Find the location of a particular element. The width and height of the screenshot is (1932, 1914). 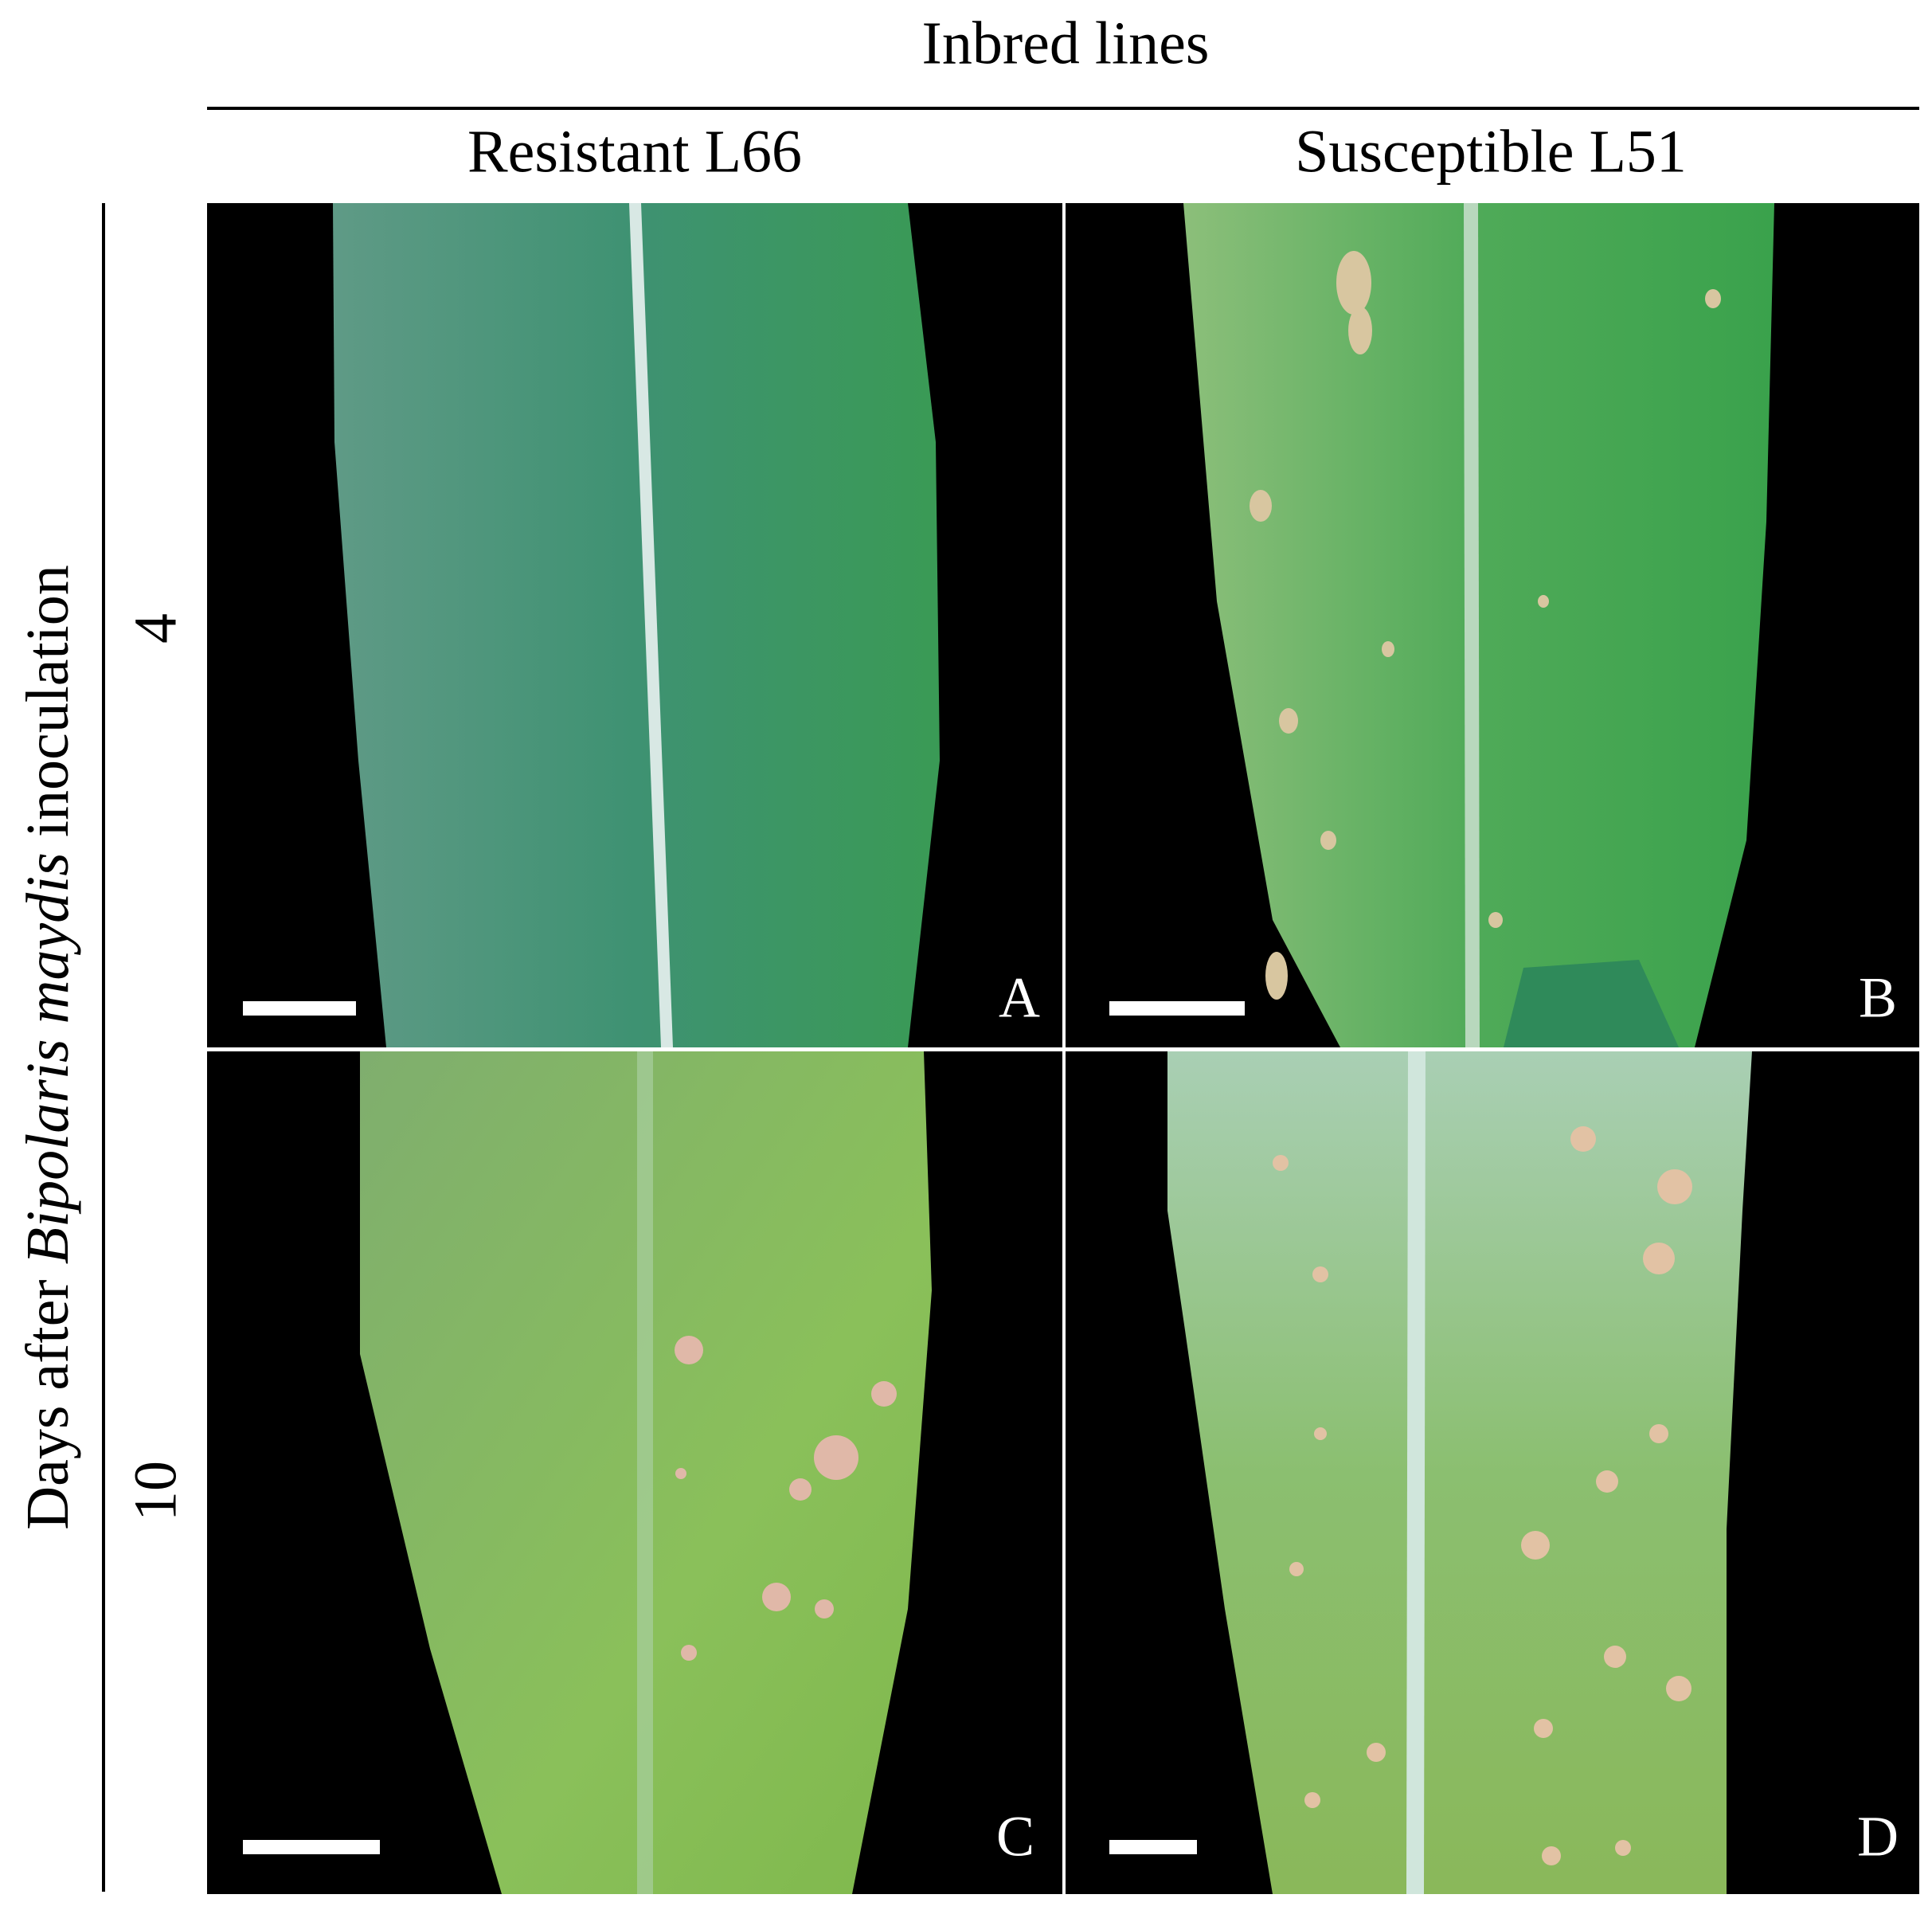

panel-letter: A is located at coordinates (1019, 998).